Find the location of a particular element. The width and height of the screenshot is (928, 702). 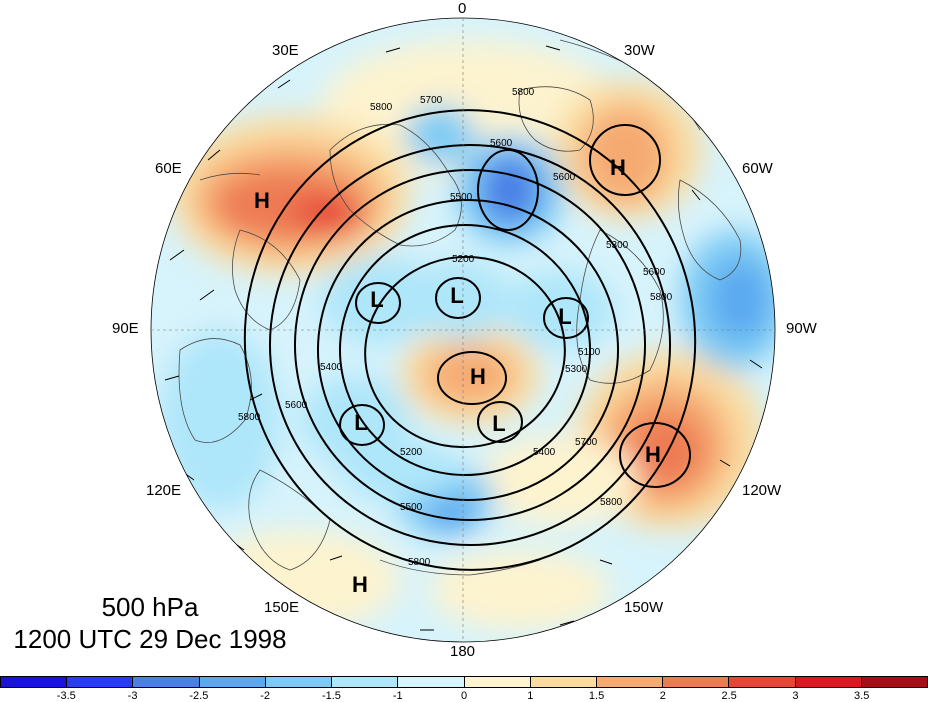

colorbar-tick-label: 1 is located at coordinates (530, 696).